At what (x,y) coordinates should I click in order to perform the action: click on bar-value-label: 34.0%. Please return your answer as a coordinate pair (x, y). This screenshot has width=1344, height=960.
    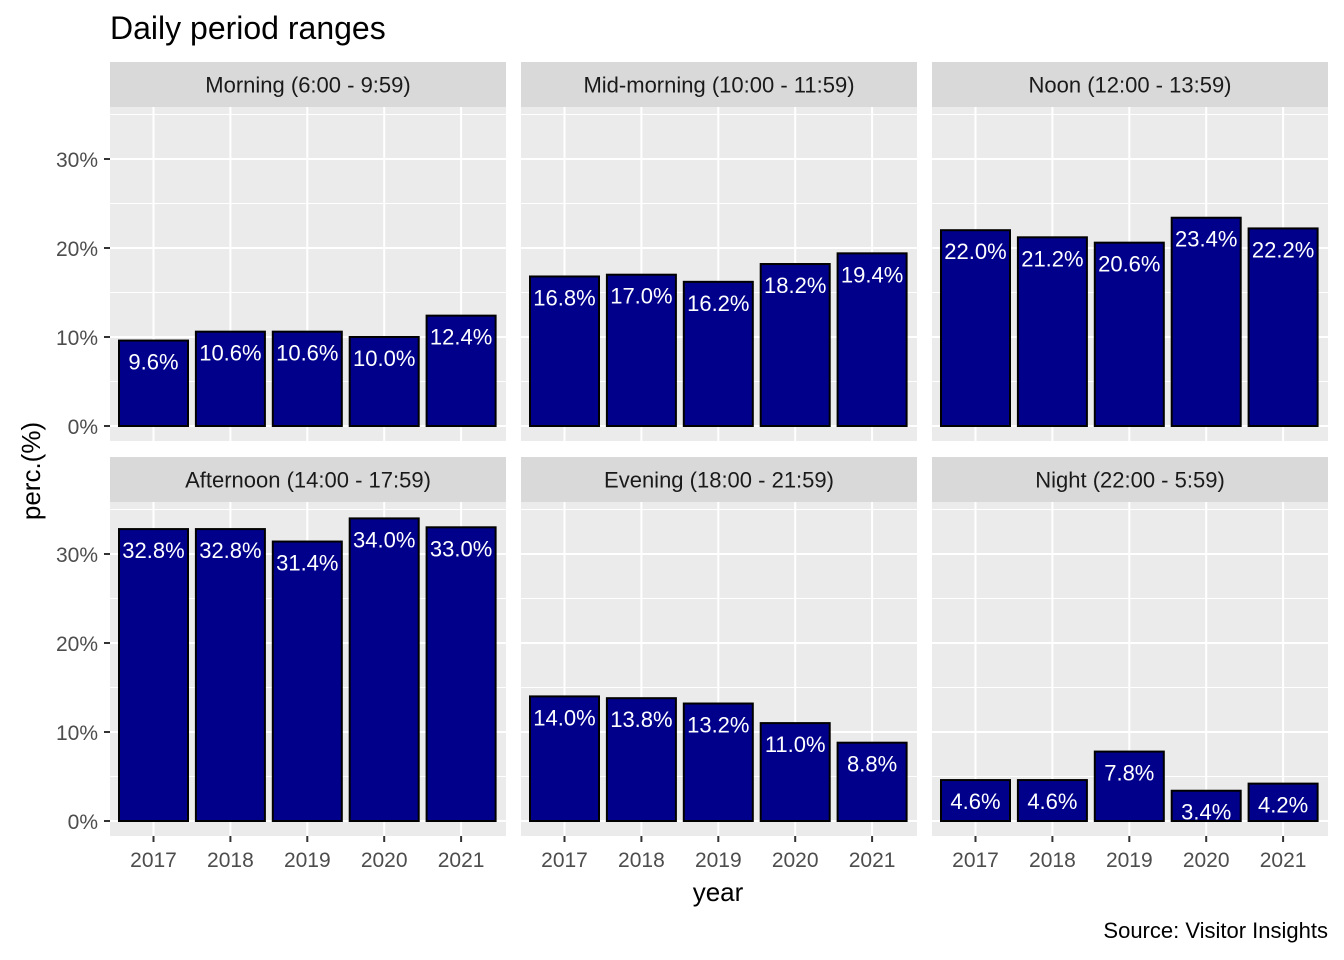
    Looking at the image, I should click on (384, 539).